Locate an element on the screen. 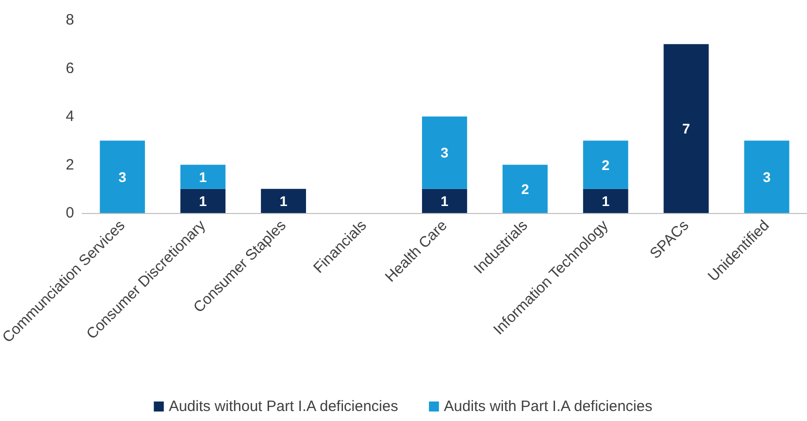 Image resolution: width=807 pixels, height=421 pixels. data-label: 7 is located at coordinates (686, 128).